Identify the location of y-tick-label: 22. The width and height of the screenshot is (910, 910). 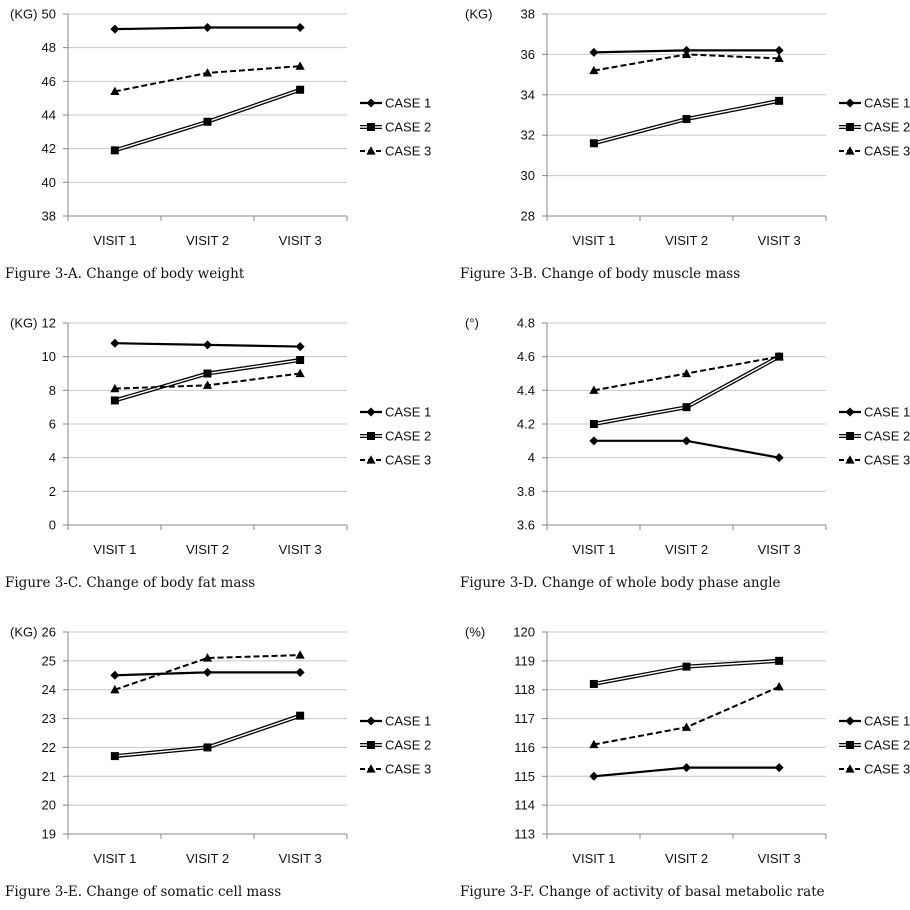
(49, 747).